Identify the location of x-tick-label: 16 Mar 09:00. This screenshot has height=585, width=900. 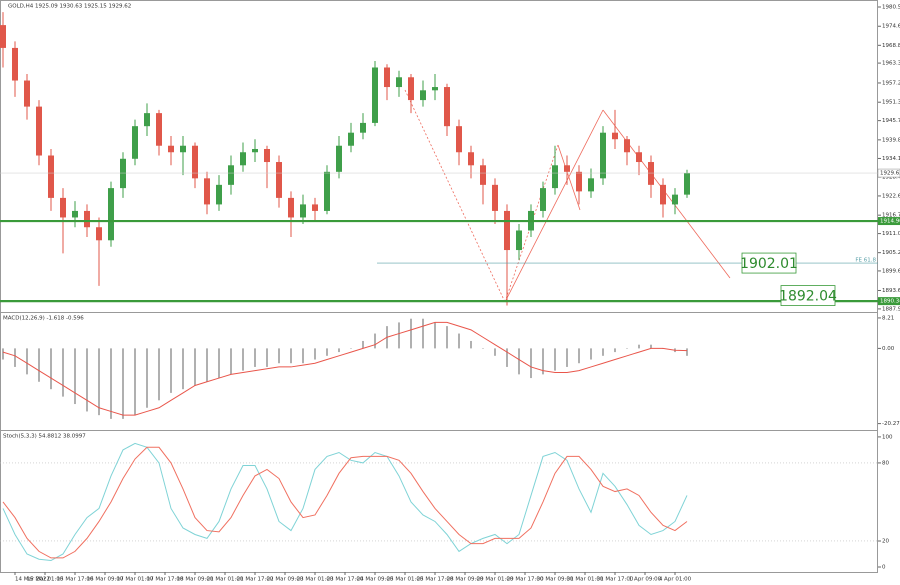
(105, 580).